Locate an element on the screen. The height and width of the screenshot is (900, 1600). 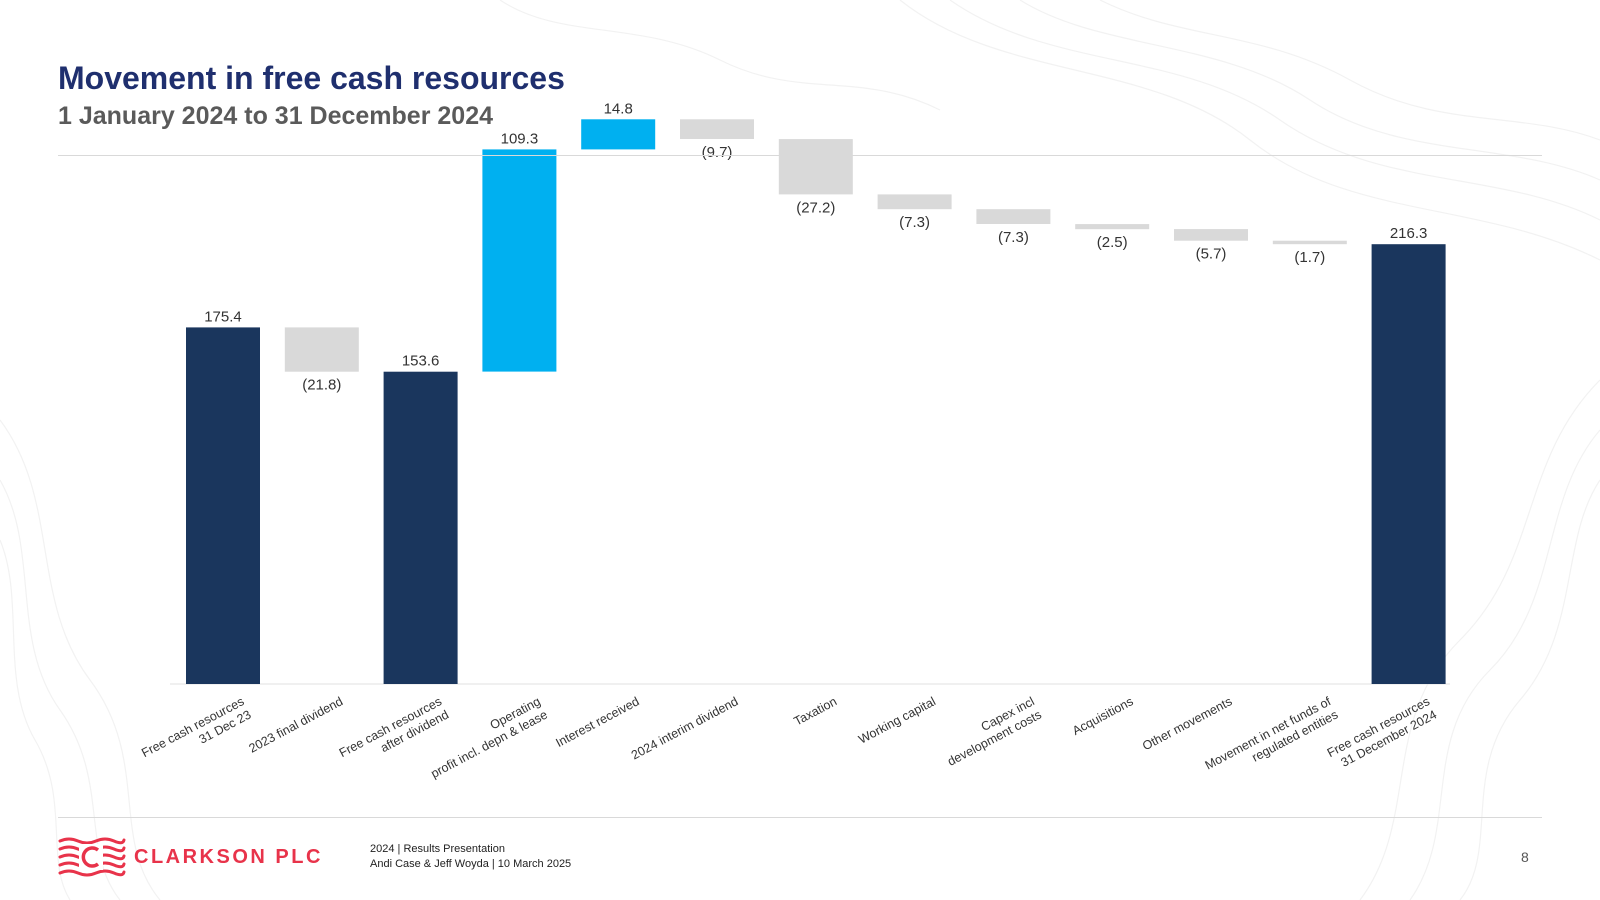
bar-value-label: (1.7) is located at coordinates (1309, 257).